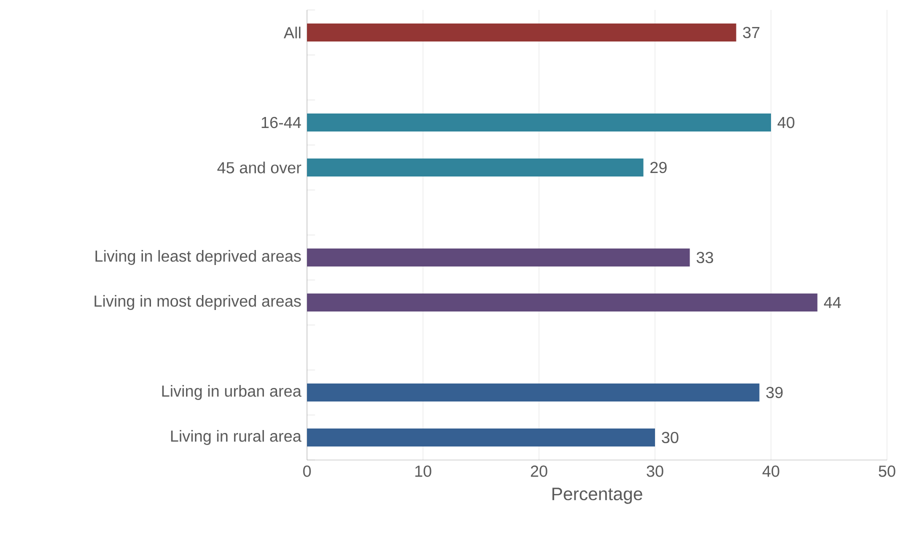 The width and height of the screenshot is (917, 538). I want to click on data-label: 44, so click(832, 302).